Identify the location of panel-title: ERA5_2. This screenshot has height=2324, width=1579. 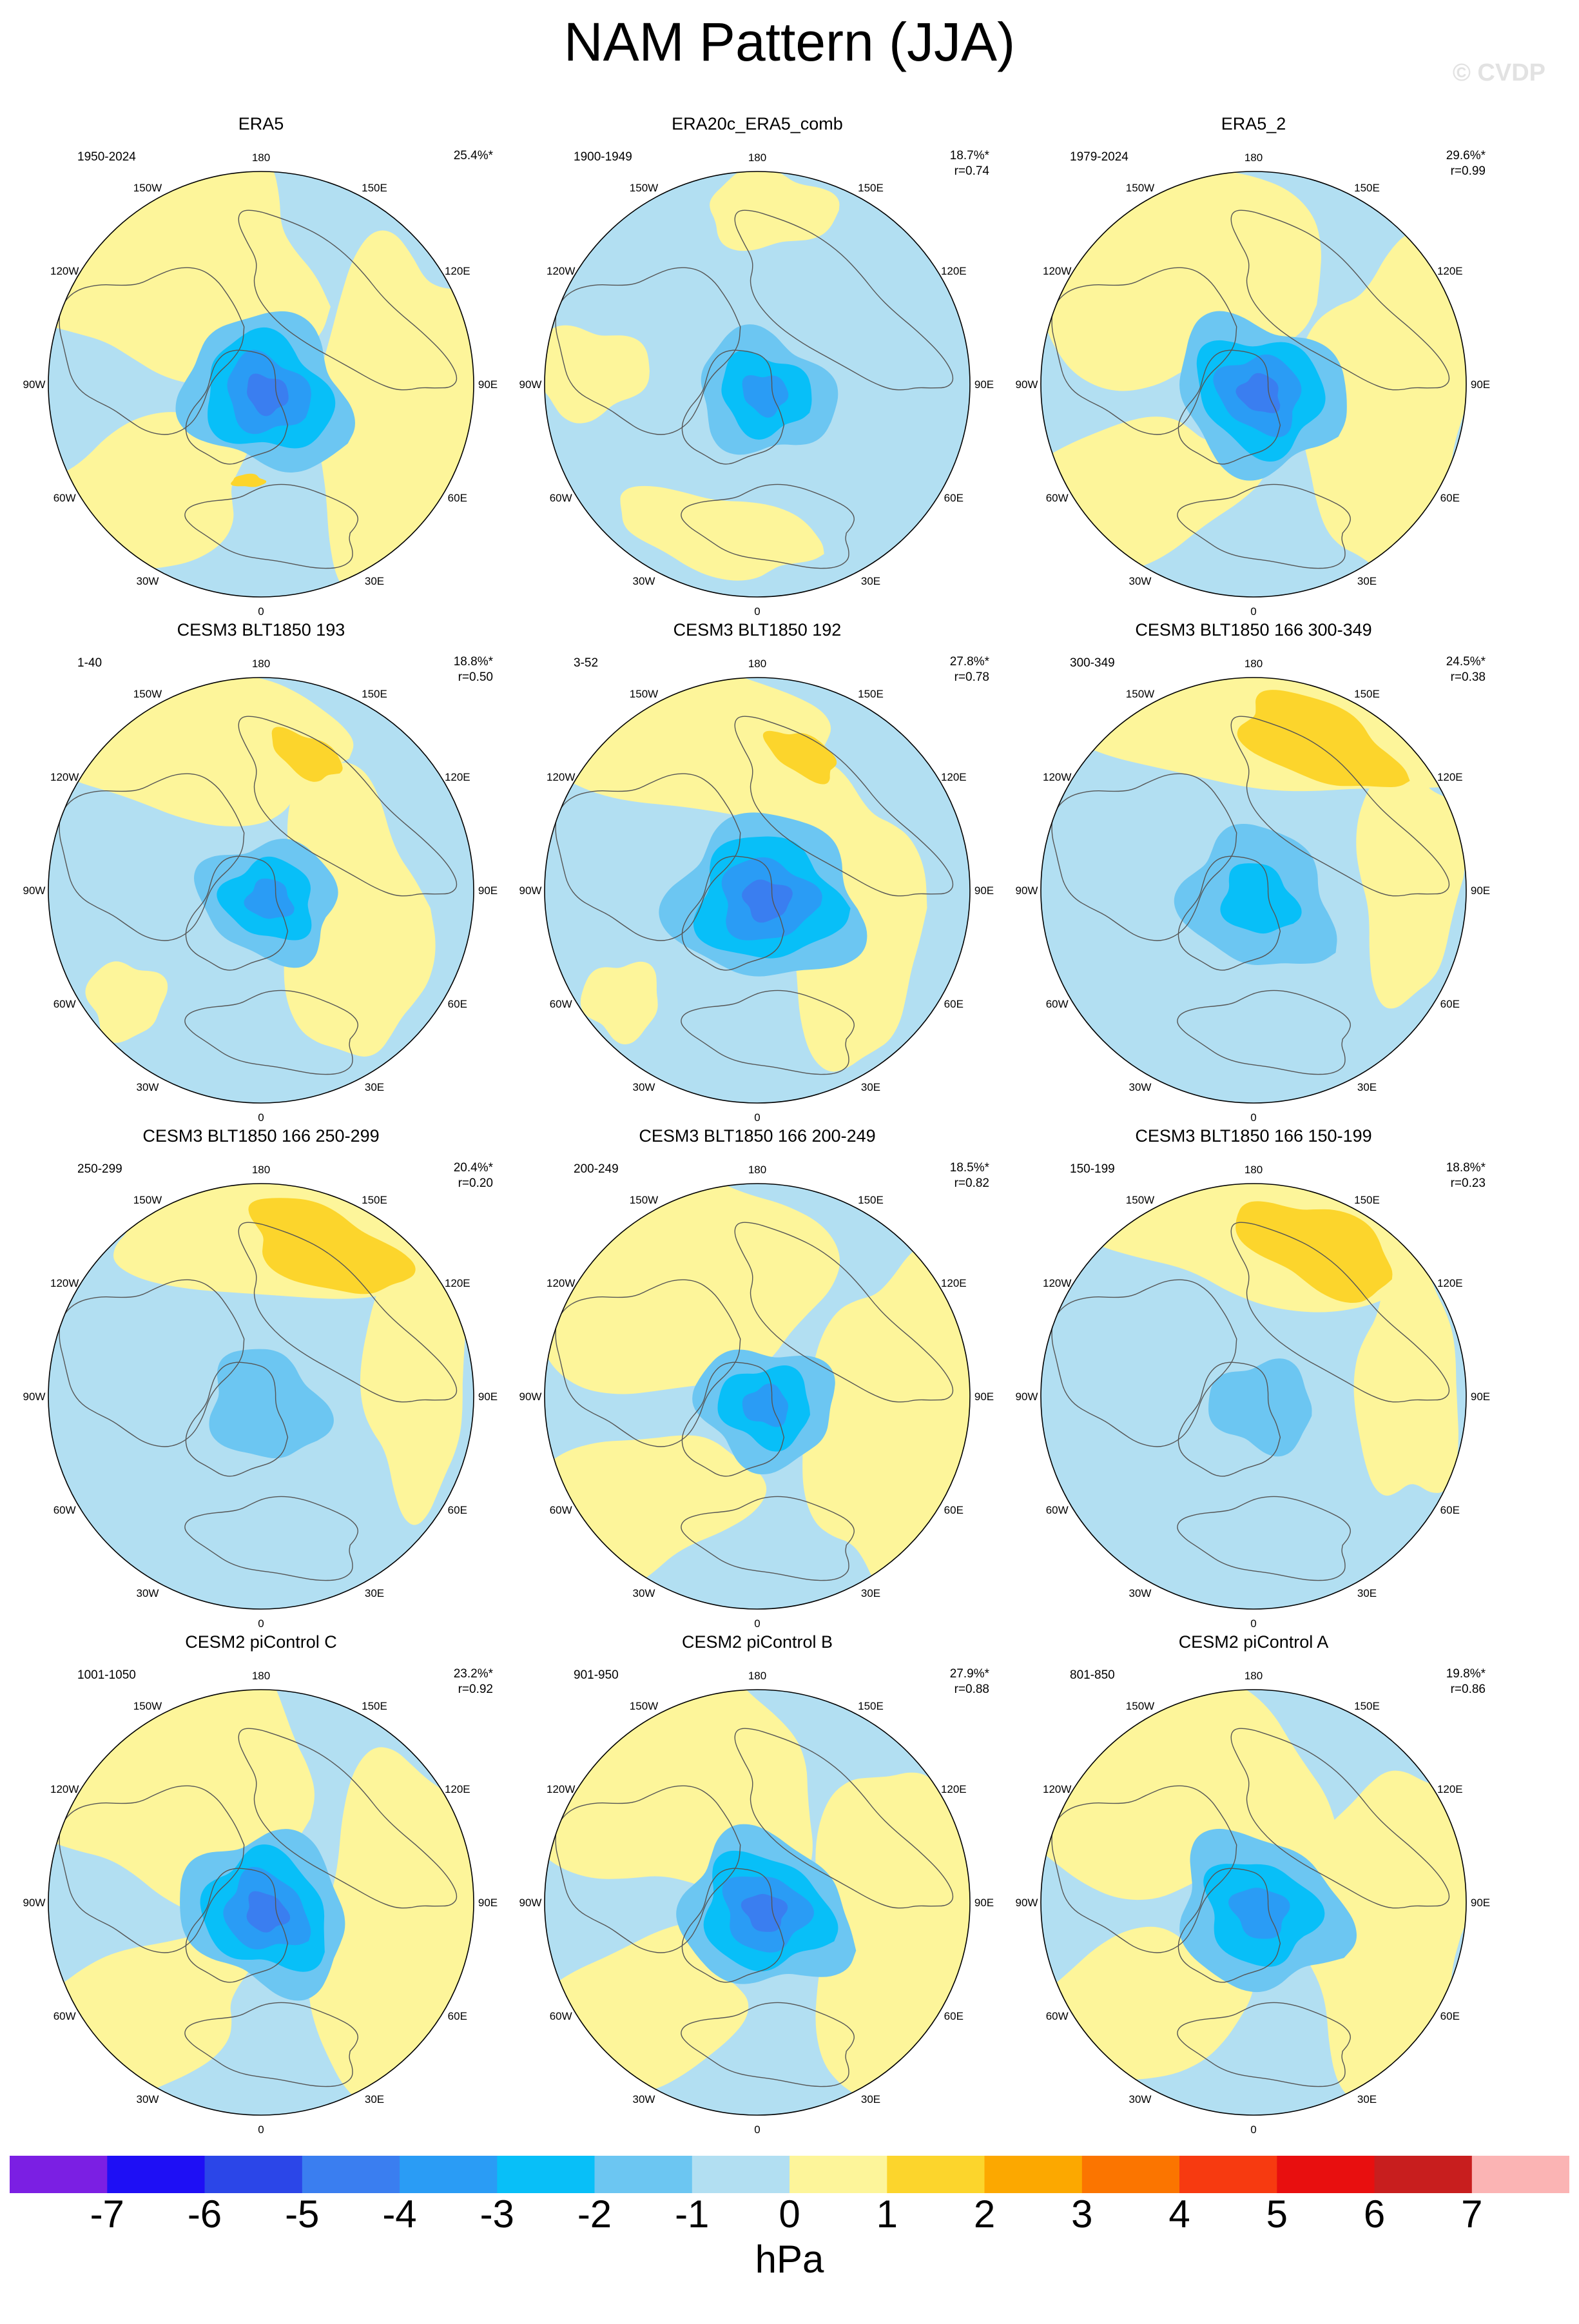
(1253, 123).